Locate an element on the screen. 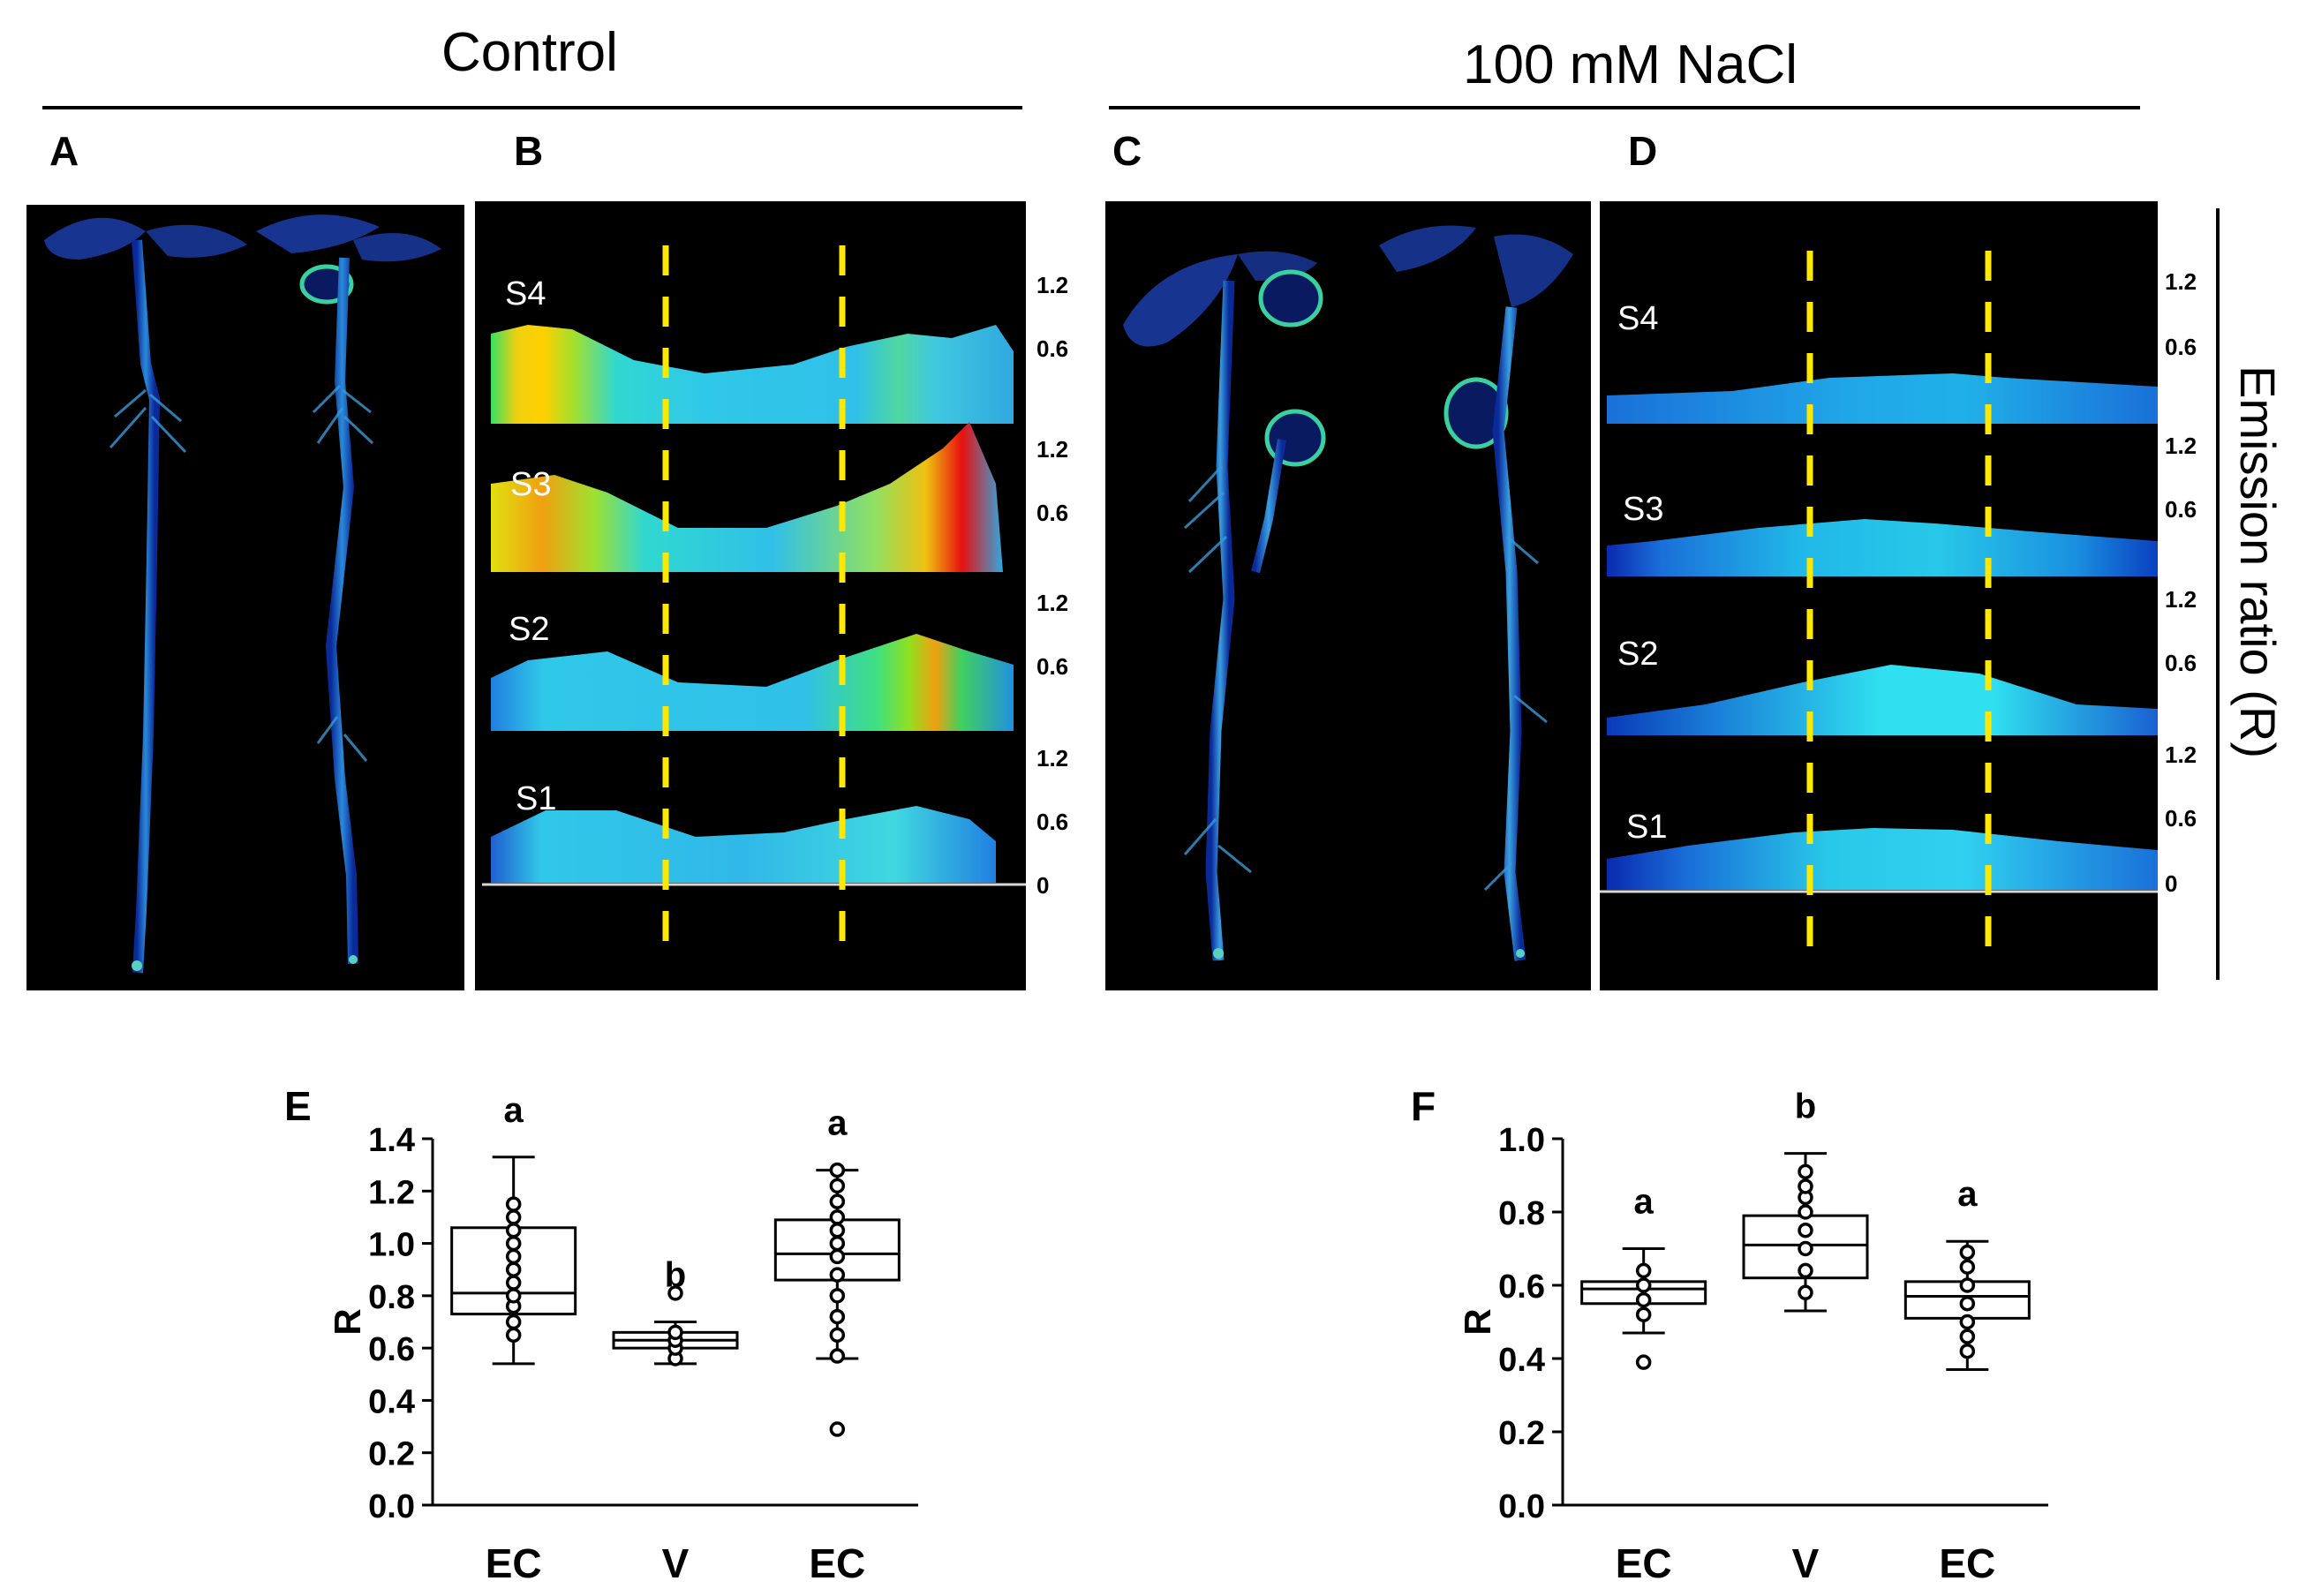 The image size is (2299, 1596). f-ylabel: R is located at coordinates (1477, 1321).